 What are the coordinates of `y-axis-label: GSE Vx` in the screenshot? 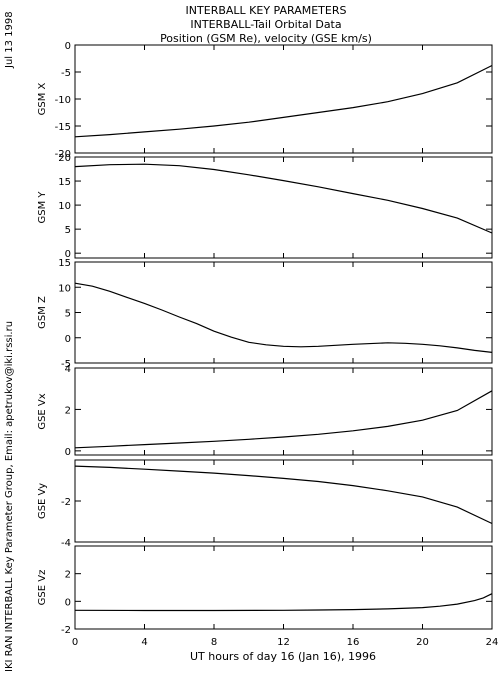 It's located at (42, 411).